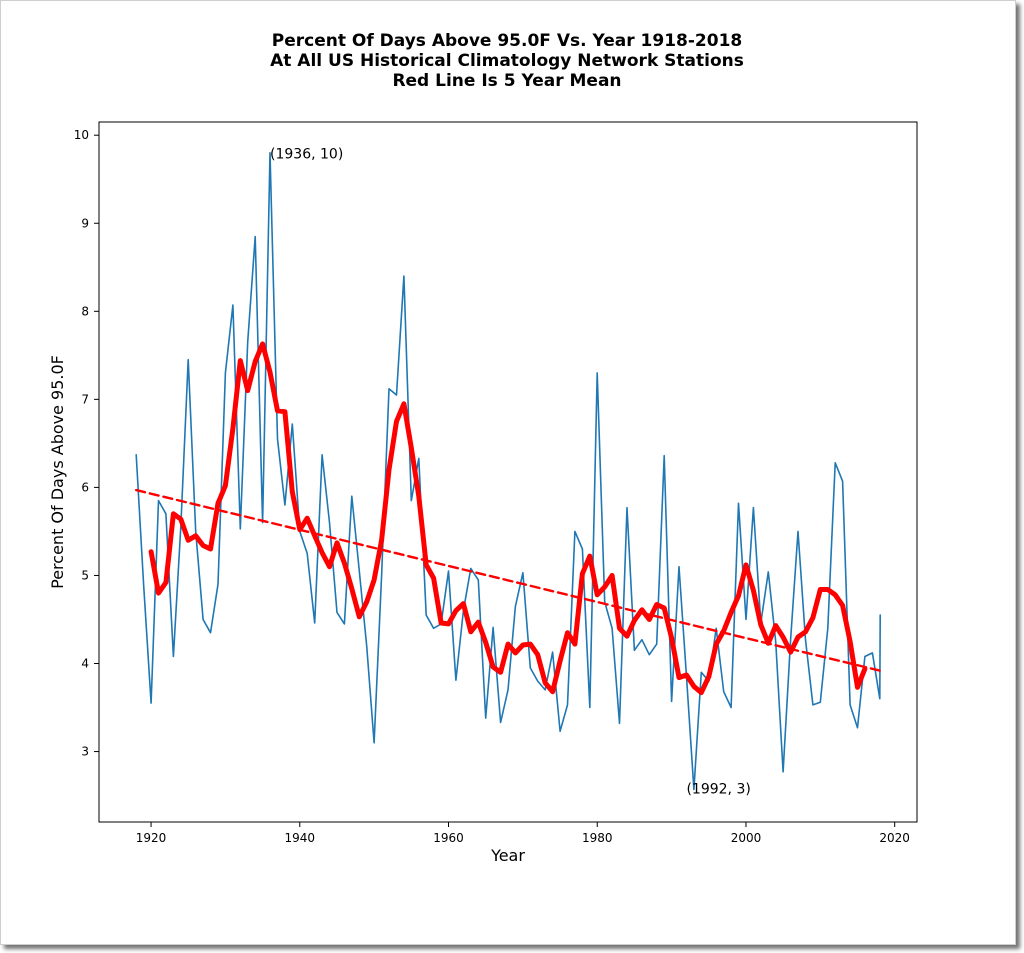 This screenshot has width=1024, height=953. What do you see at coordinates (300, 838) in the screenshot?
I see `x-tick-label: 1940` at bounding box center [300, 838].